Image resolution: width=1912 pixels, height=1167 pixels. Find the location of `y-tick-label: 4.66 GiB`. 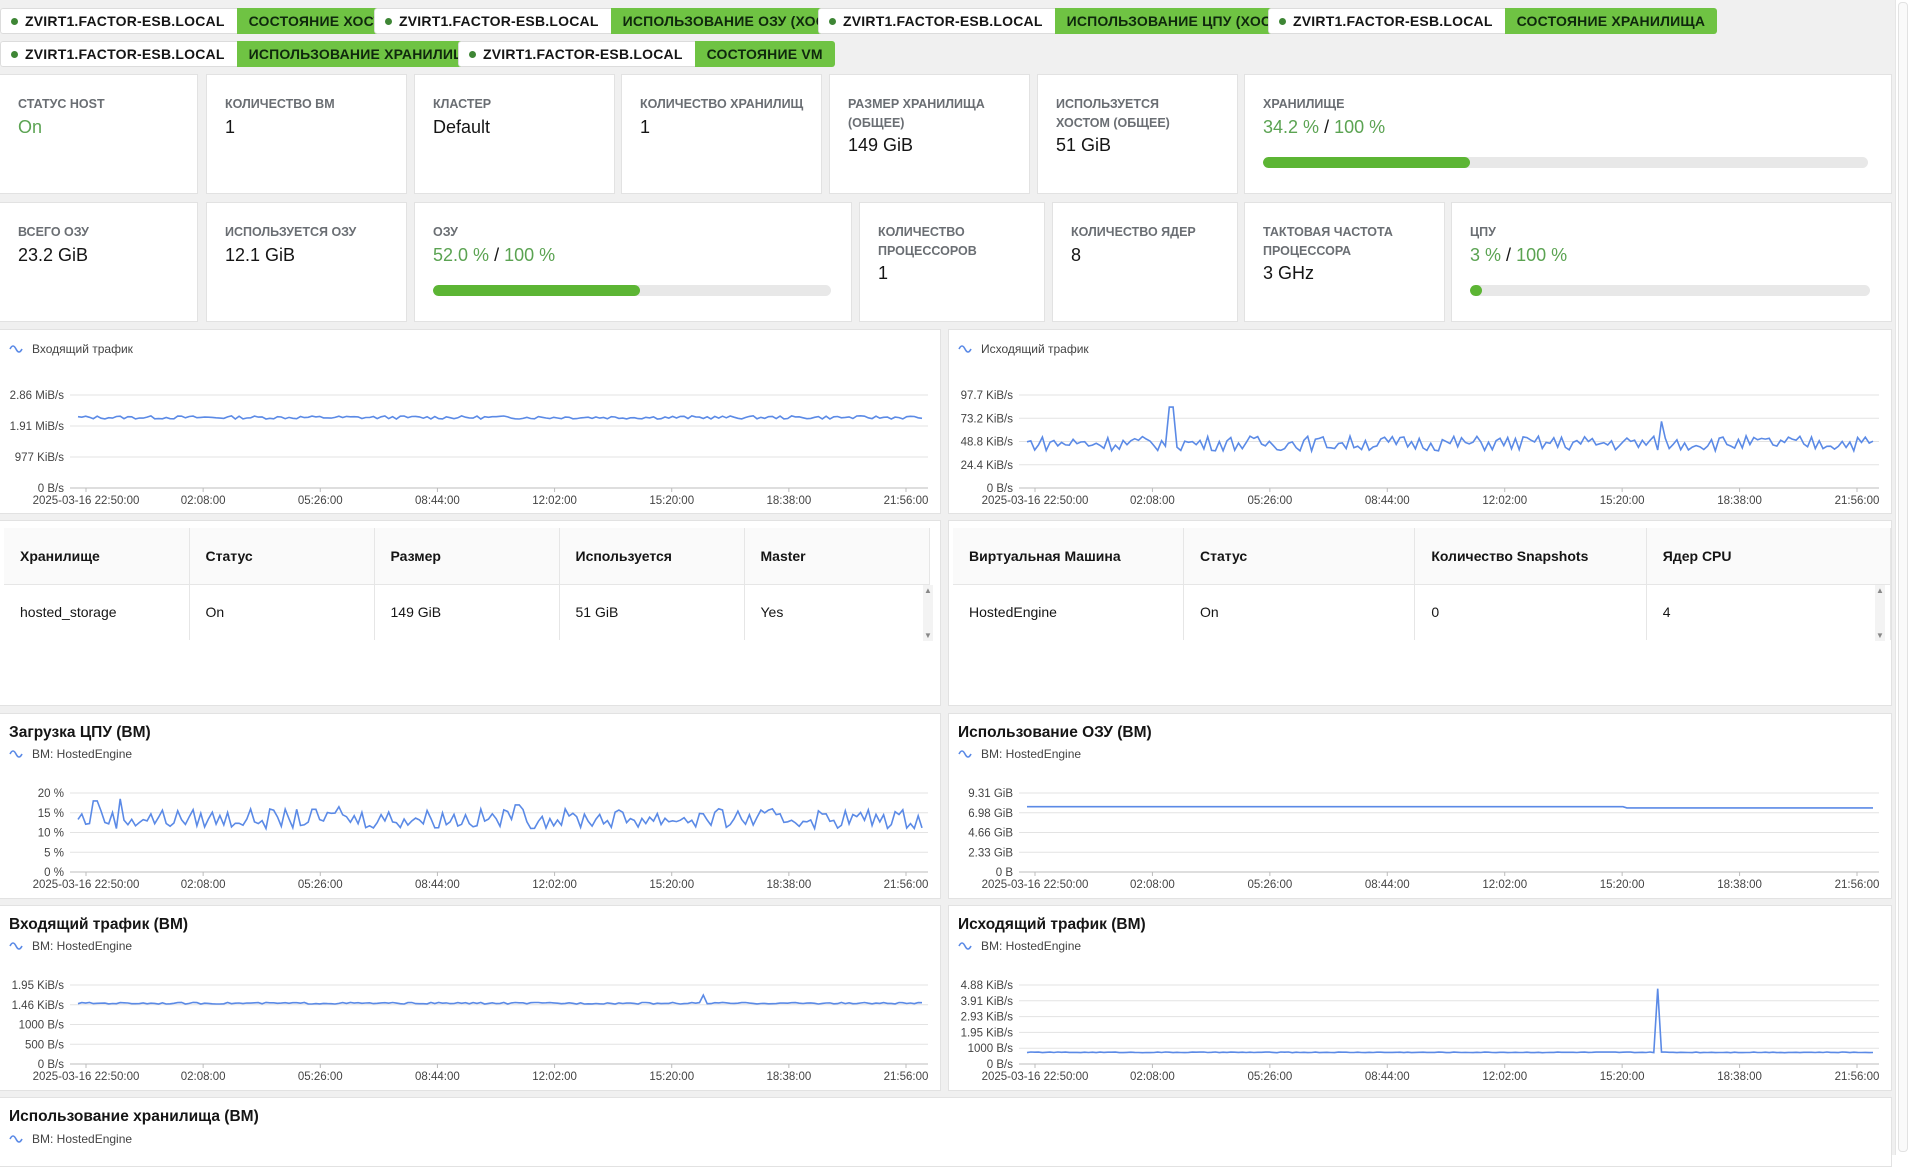

y-tick-label: 4.66 GiB is located at coordinates (990, 834).